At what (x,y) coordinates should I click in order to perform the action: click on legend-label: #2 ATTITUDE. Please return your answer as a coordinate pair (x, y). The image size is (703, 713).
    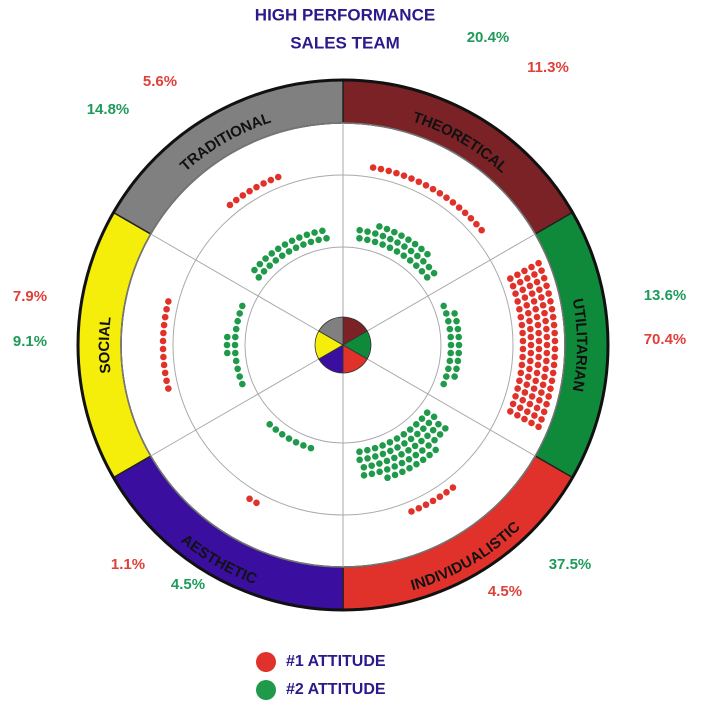
    Looking at the image, I should click on (336, 689).